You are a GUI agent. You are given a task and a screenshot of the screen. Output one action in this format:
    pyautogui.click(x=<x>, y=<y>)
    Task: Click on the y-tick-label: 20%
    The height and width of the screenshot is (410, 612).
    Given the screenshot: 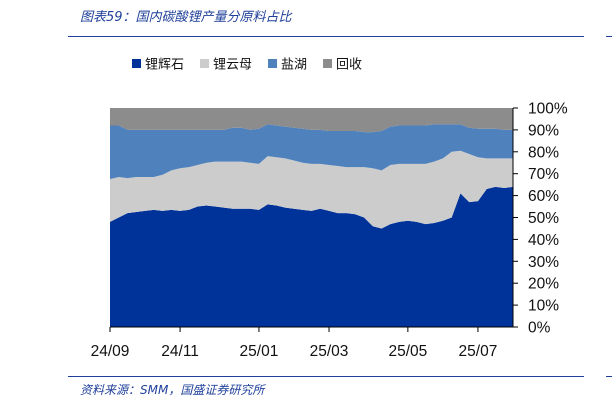 What is the action you would take?
    pyautogui.click(x=543, y=284)
    